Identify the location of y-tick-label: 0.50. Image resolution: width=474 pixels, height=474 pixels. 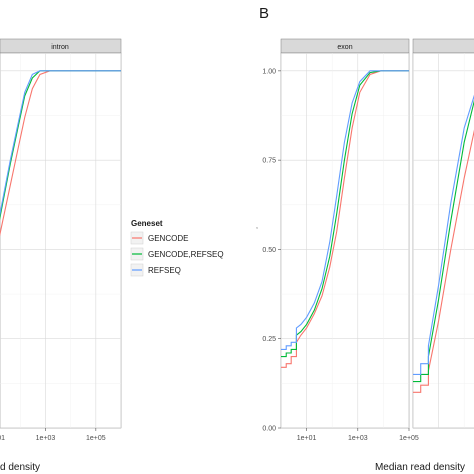
(269, 250).